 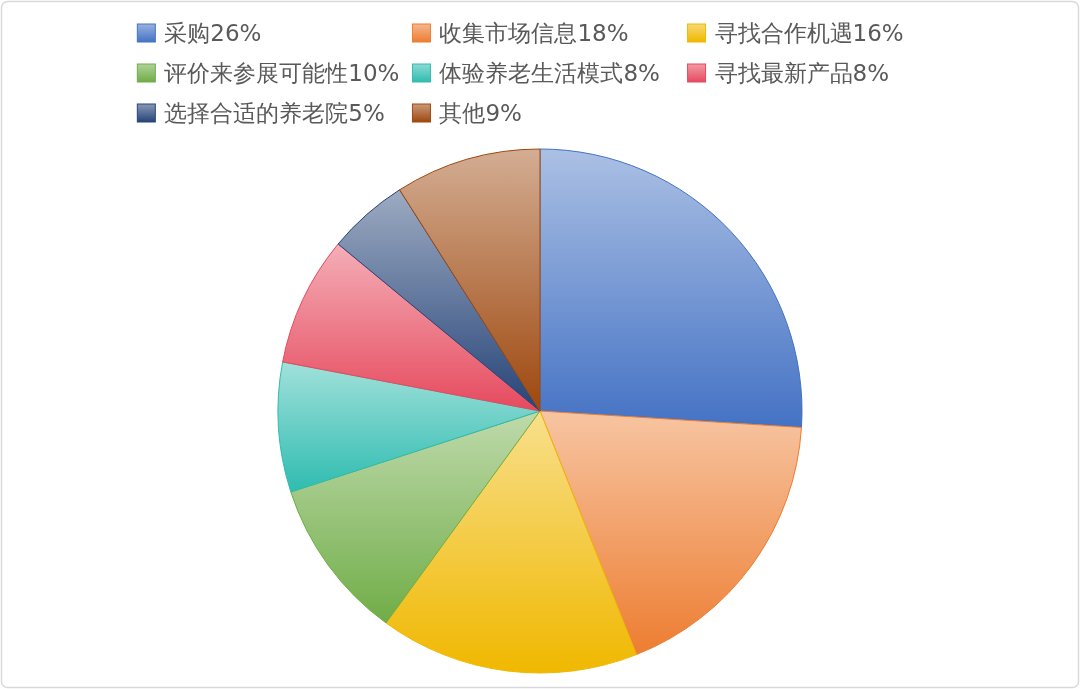 What do you see at coordinates (480, 113) in the screenshot?
I see `legend-label: 其他9%` at bounding box center [480, 113].